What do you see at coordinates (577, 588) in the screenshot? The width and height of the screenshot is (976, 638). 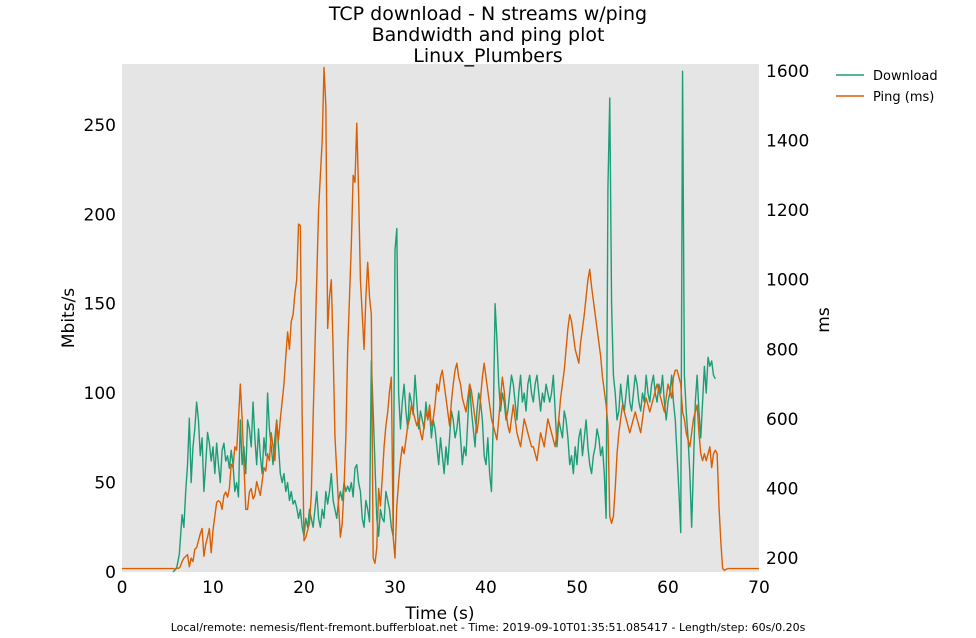 I see `x-tick-label: 50` at bounding box center [577, 588].